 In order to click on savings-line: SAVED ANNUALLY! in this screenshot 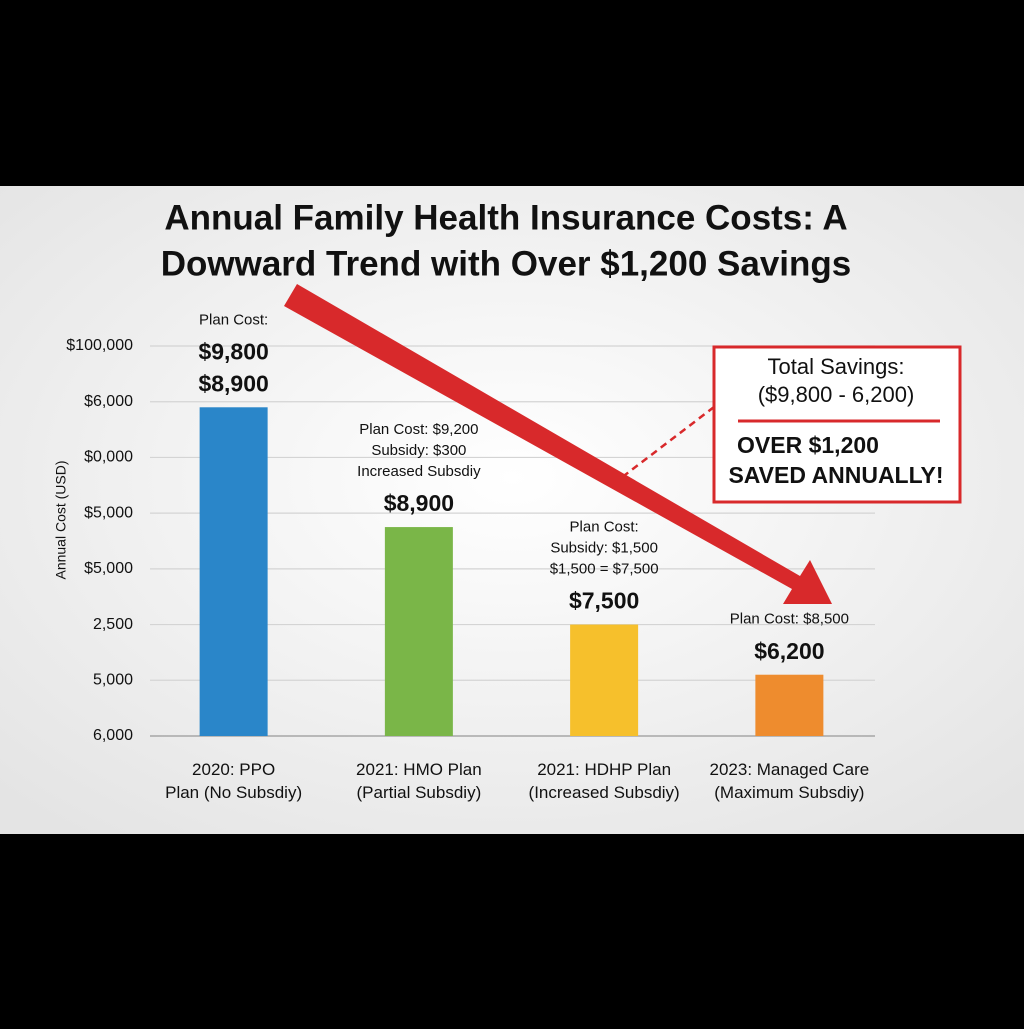, I will do `click(835, 475)`.